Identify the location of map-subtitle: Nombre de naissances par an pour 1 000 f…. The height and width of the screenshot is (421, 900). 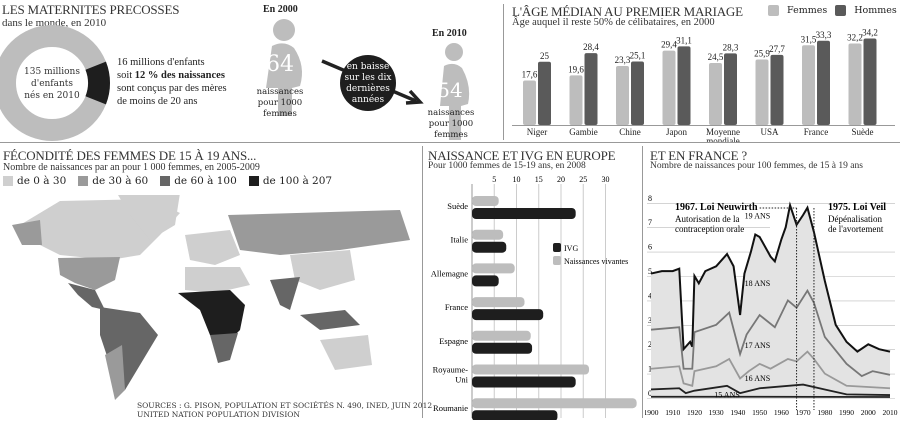
(131, 167).